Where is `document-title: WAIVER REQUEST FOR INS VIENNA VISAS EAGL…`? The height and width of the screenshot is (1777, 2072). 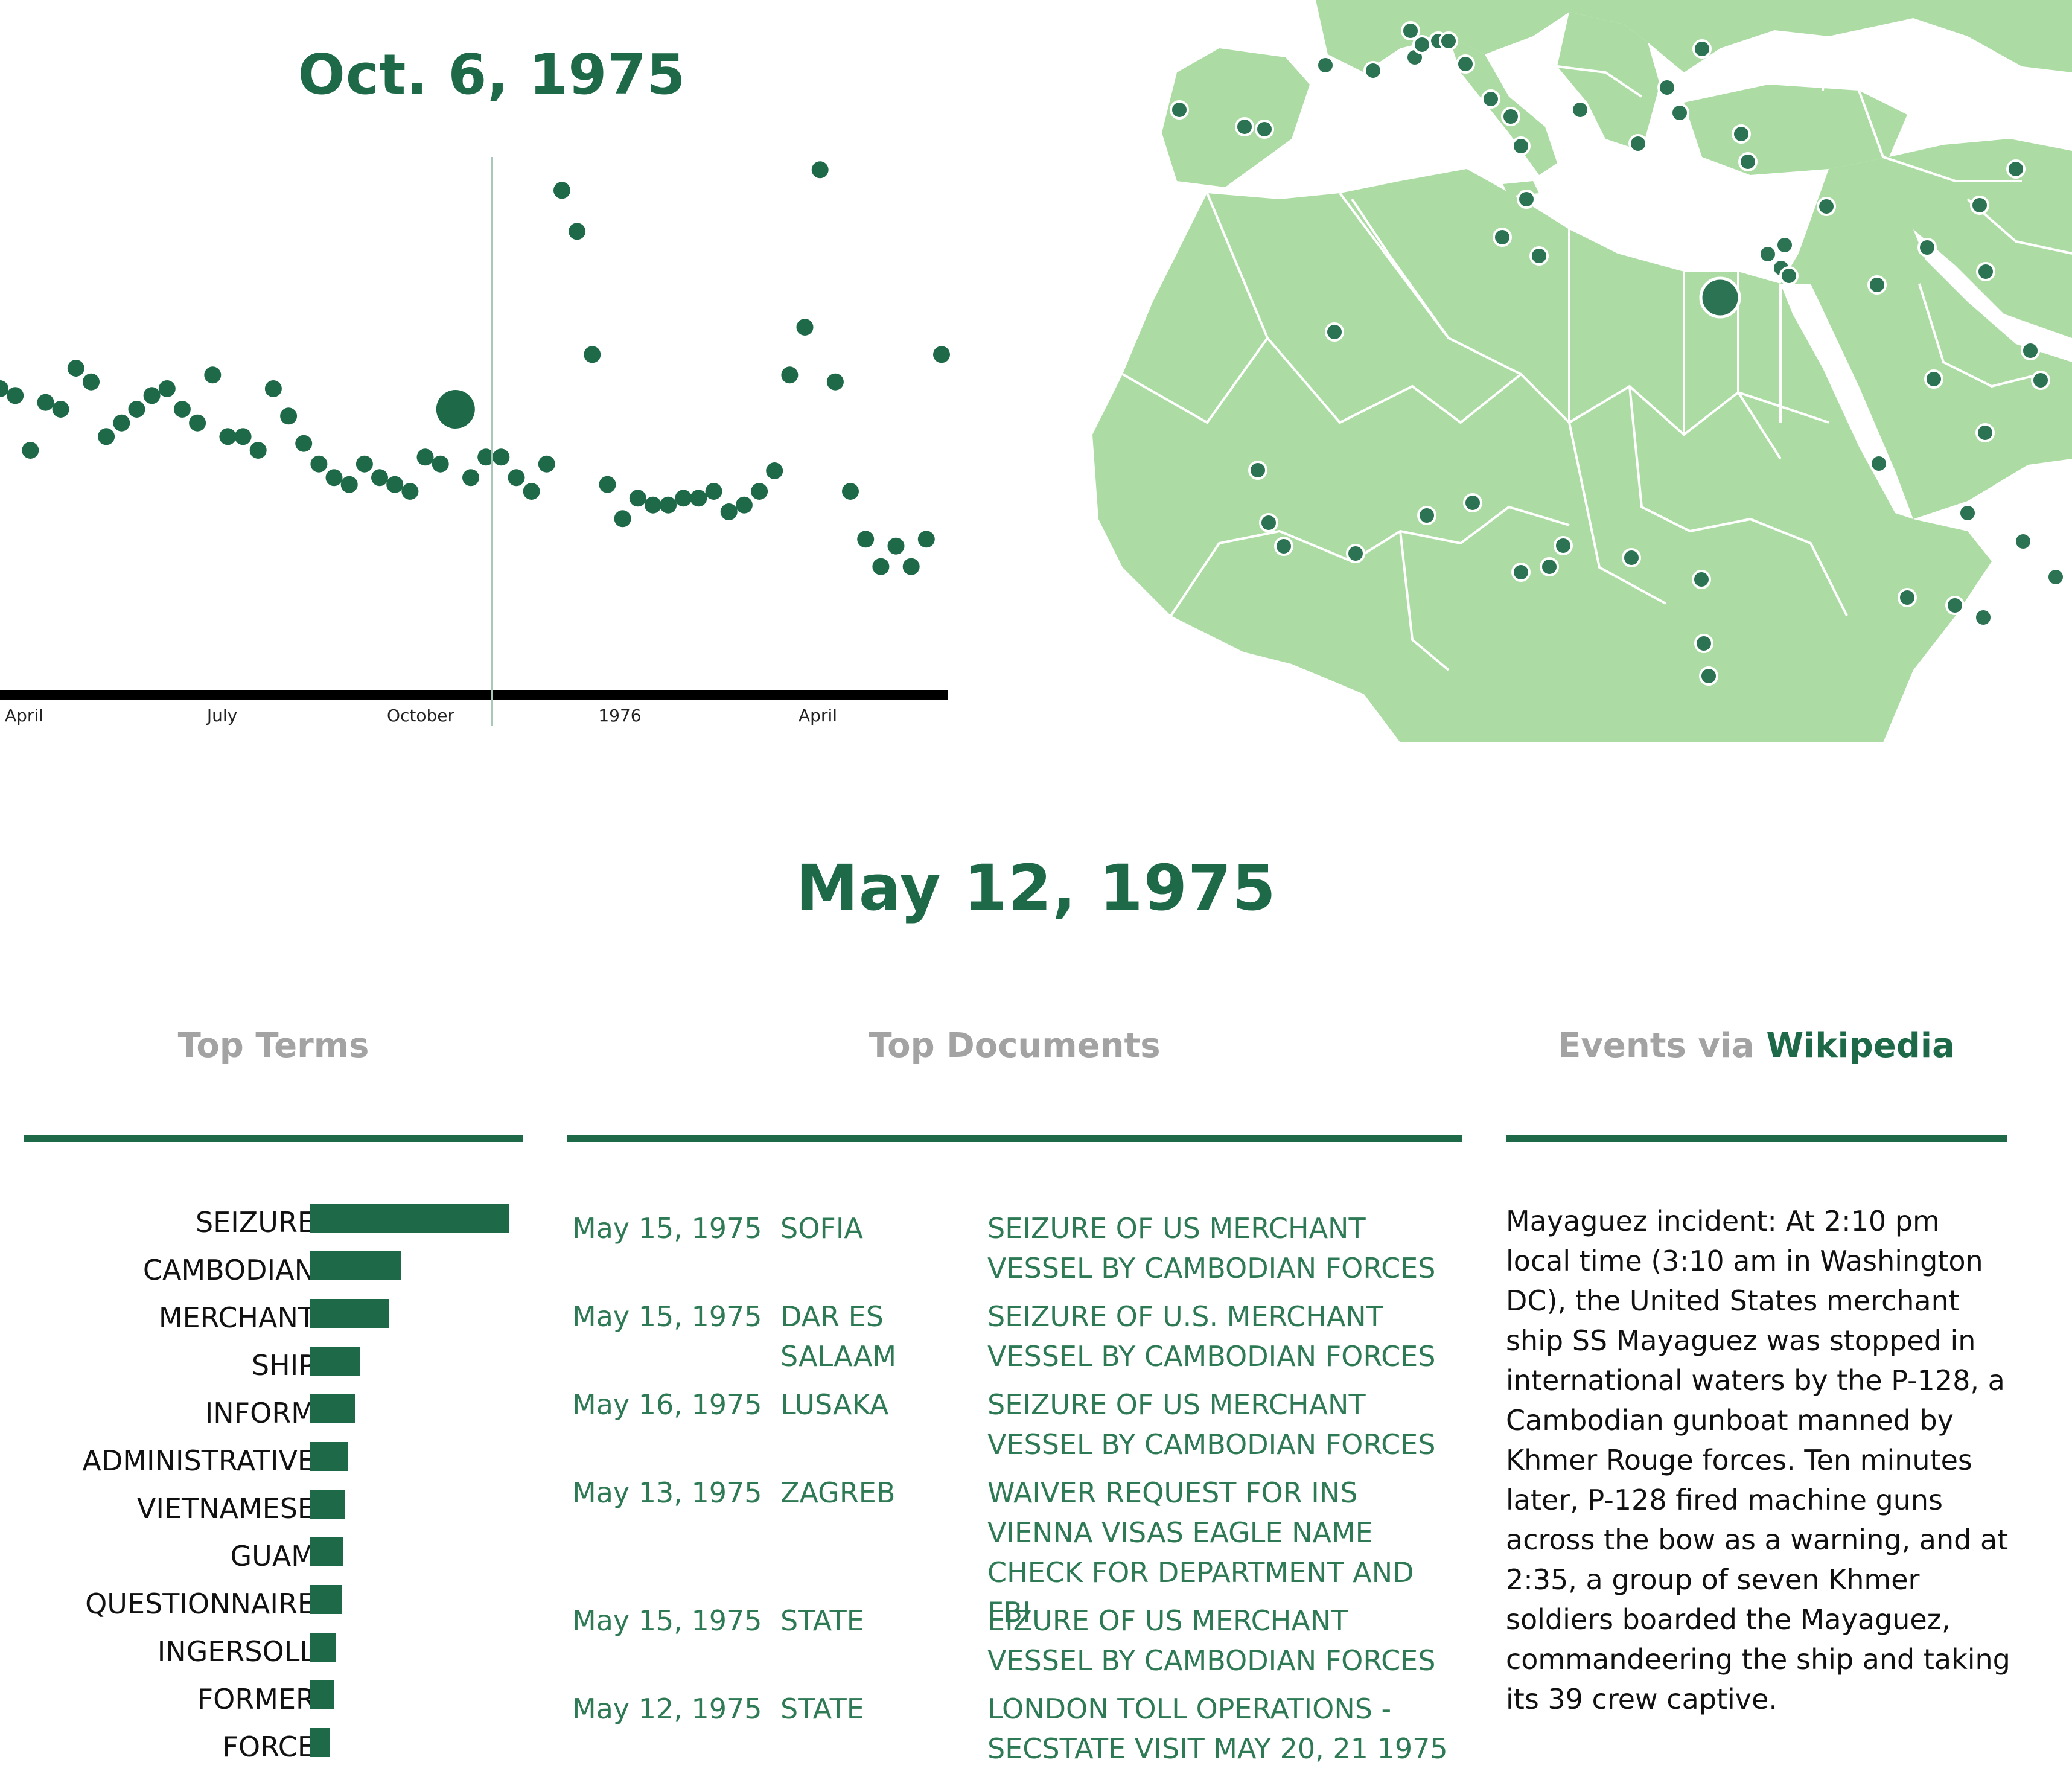 document-title: WAIVER REQUEST FOR INS VIENNA VISAS EAGL… is located at coordinates (1200, 1552).